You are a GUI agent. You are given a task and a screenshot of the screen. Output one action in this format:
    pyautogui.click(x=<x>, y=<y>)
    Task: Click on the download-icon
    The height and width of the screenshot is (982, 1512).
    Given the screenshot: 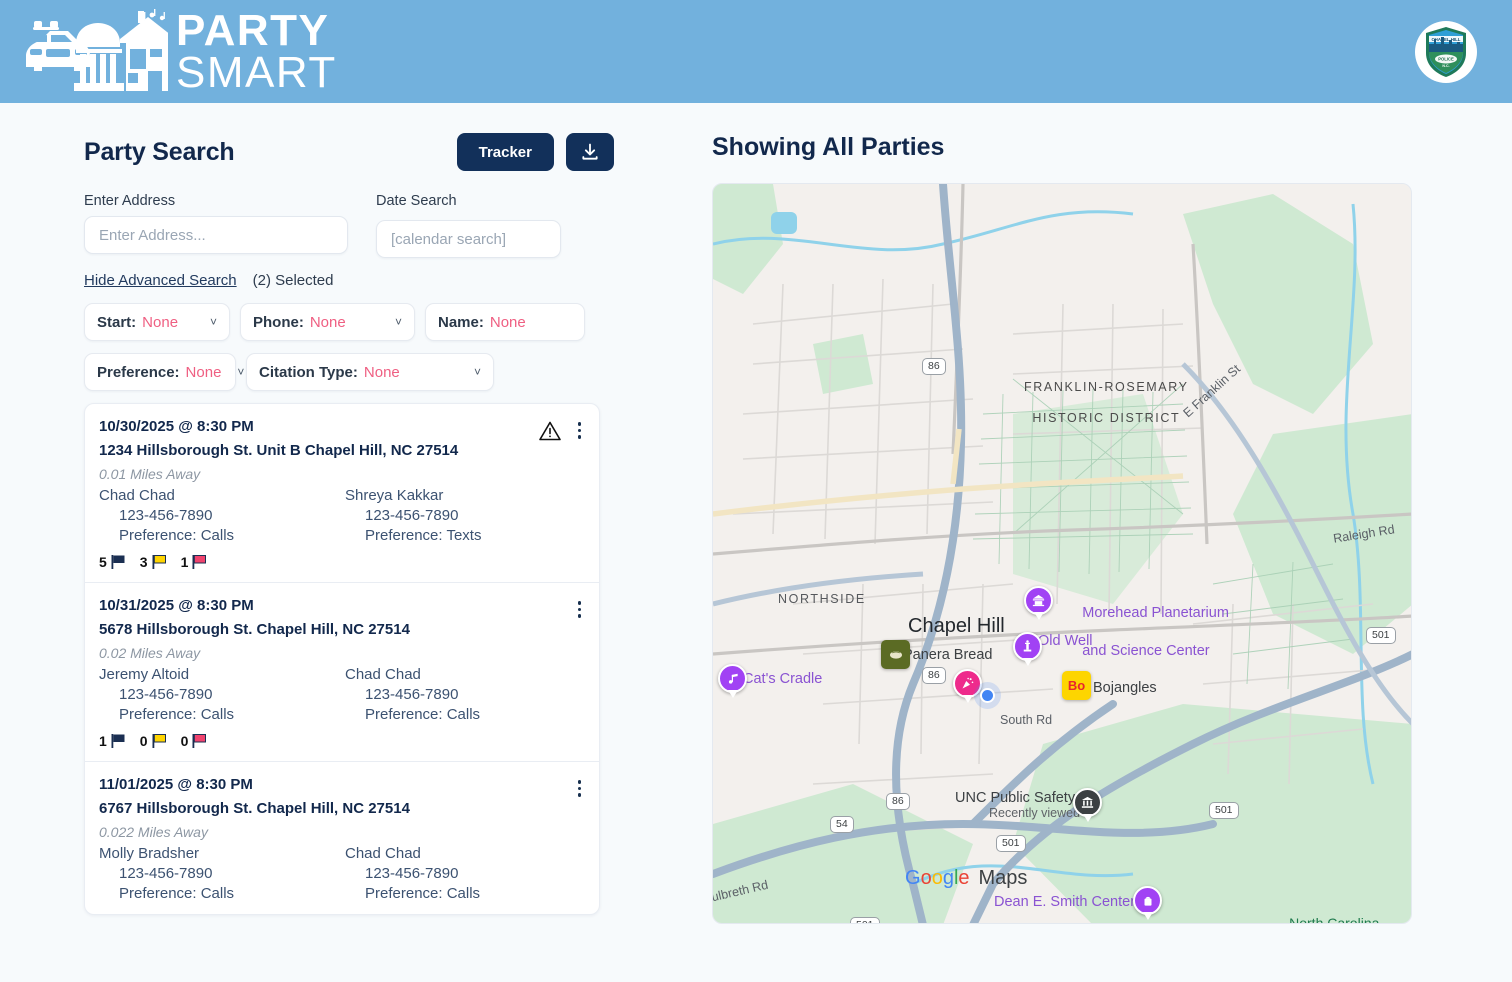 What is the action you would take?
    pyautogui.click(x=590, y=151)
    